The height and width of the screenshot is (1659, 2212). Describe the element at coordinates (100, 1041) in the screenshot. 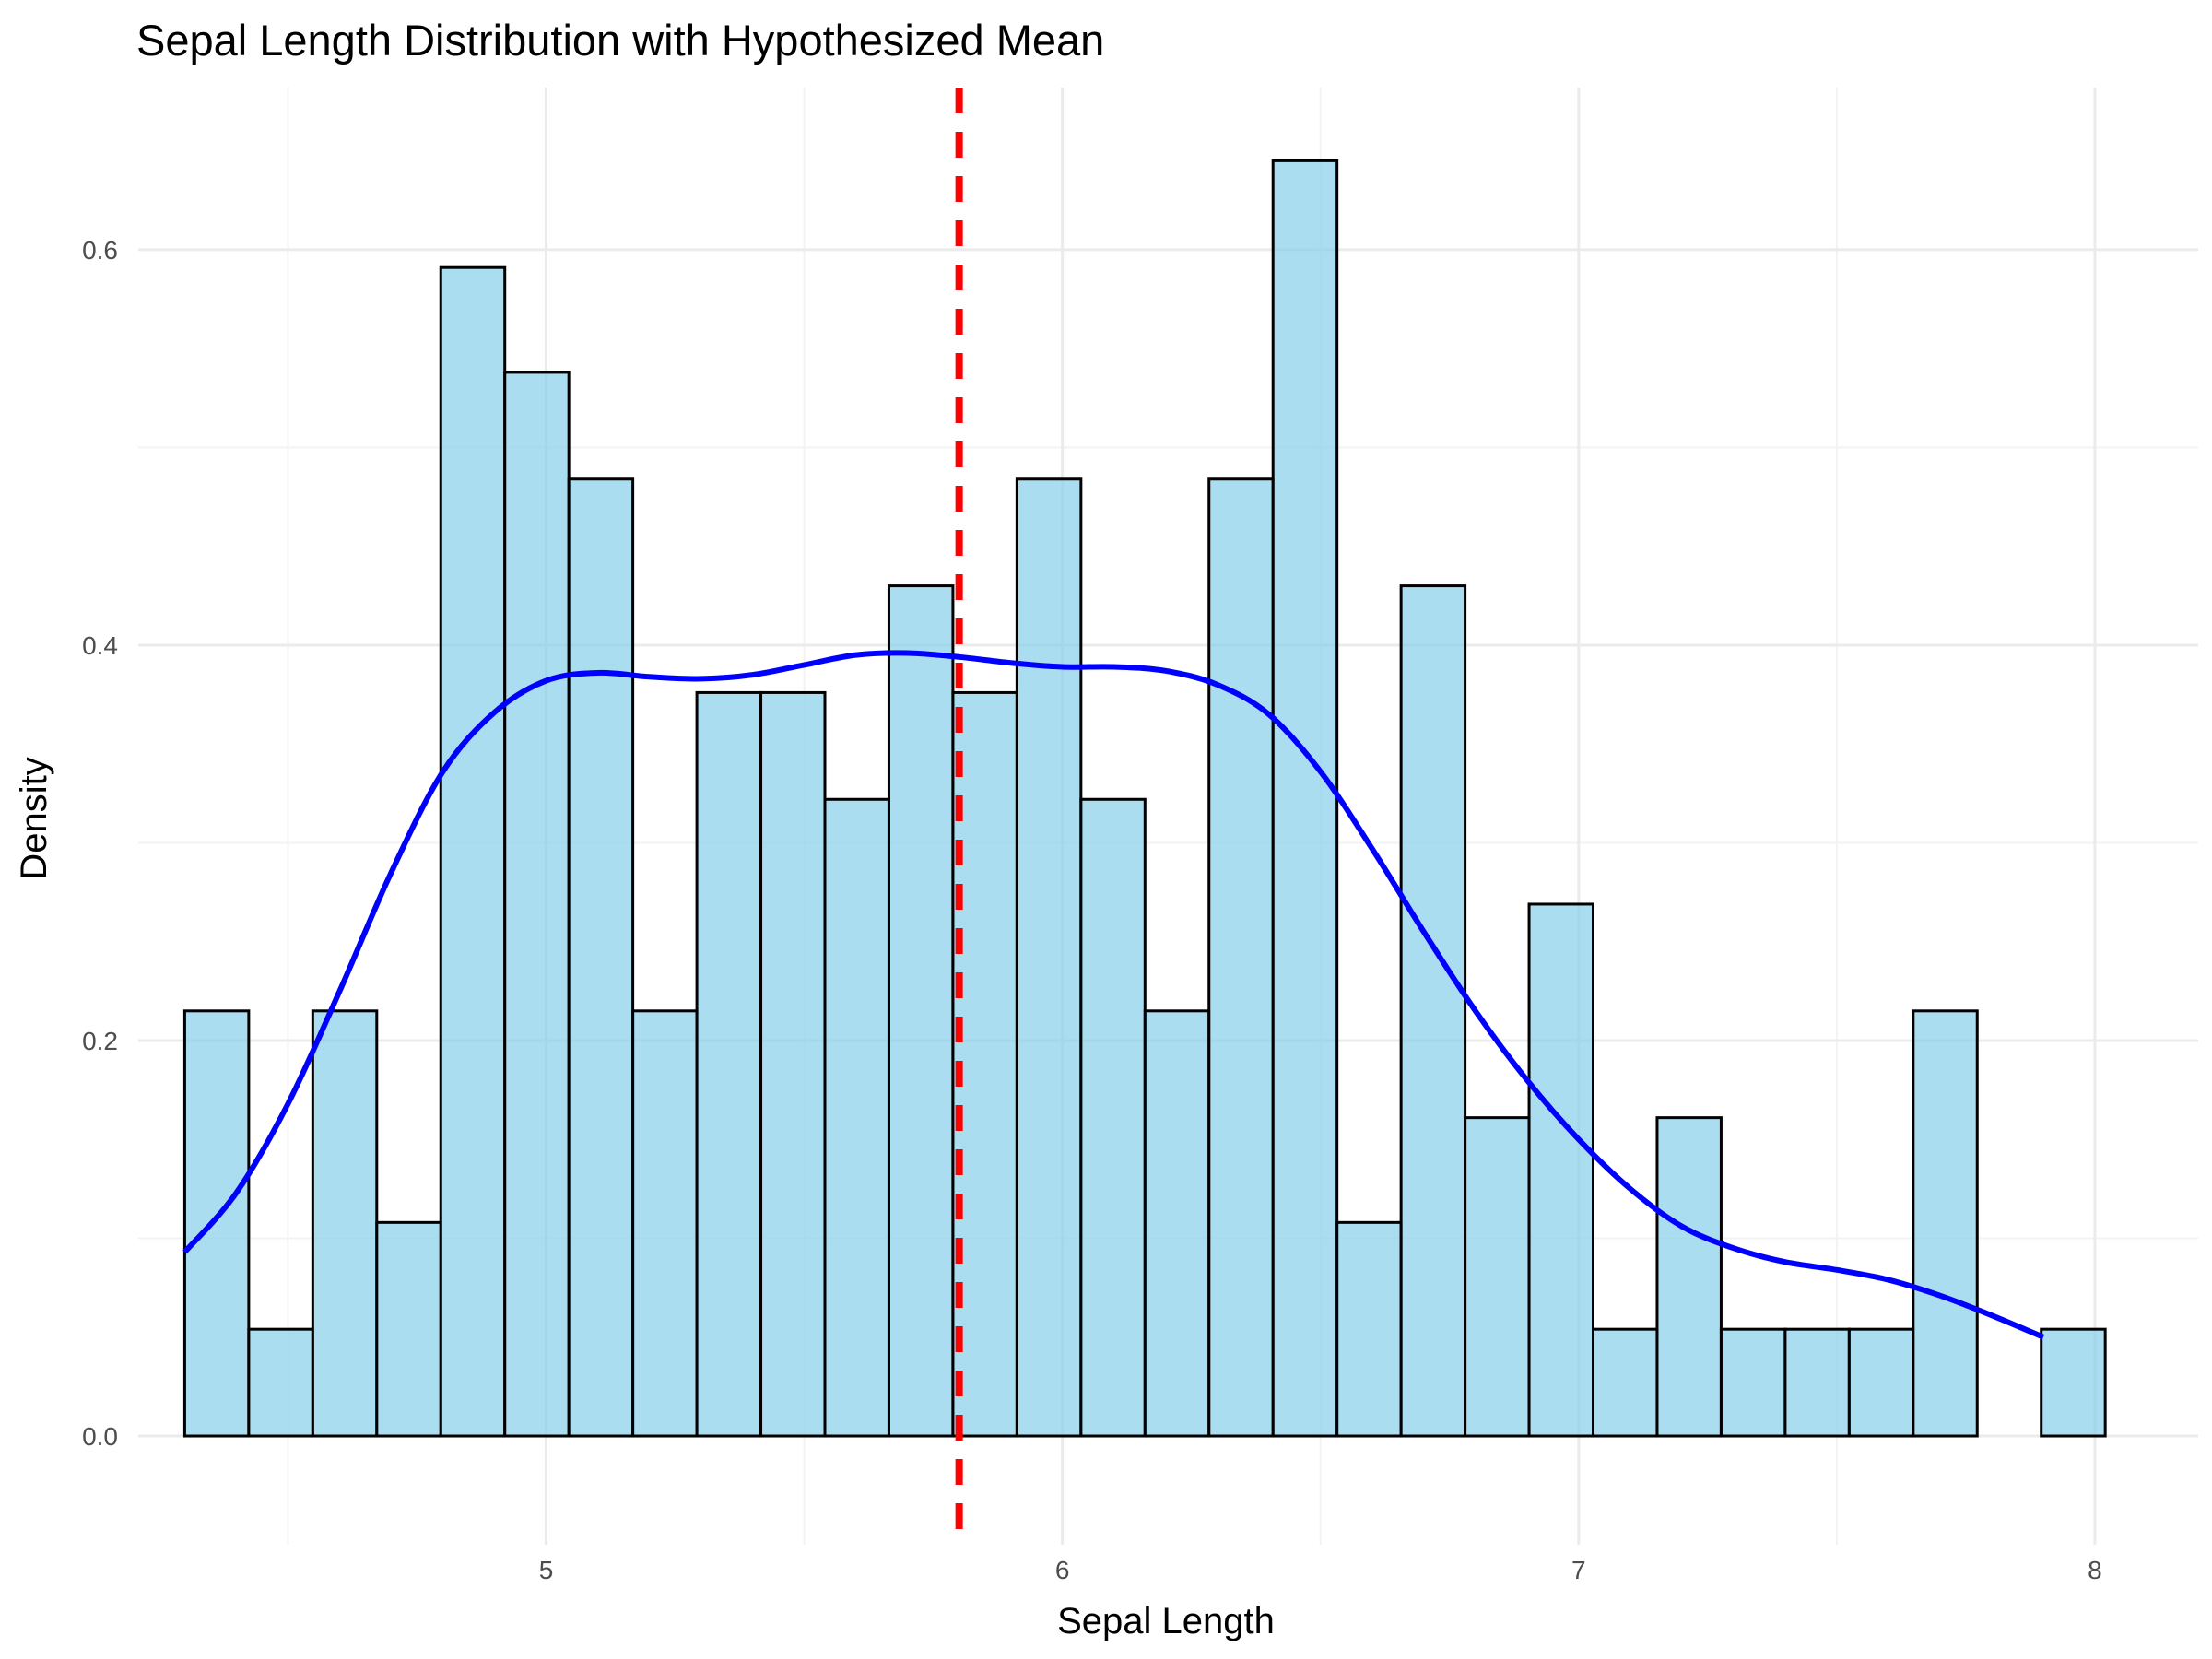

I see `y-tick-label: 0.2` at that location.